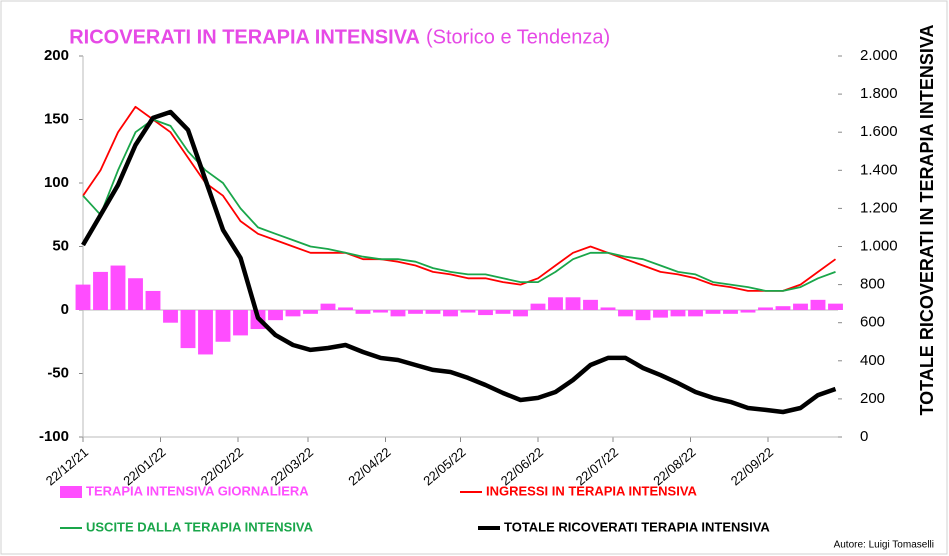  I want to click on y2-tick-label: 1.200, so click(879, 207).